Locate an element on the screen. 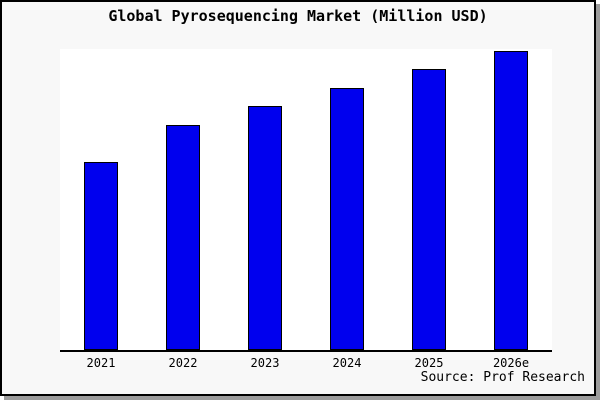  x-tick-label-2021: 2021 is located at coordinates (101, 363).